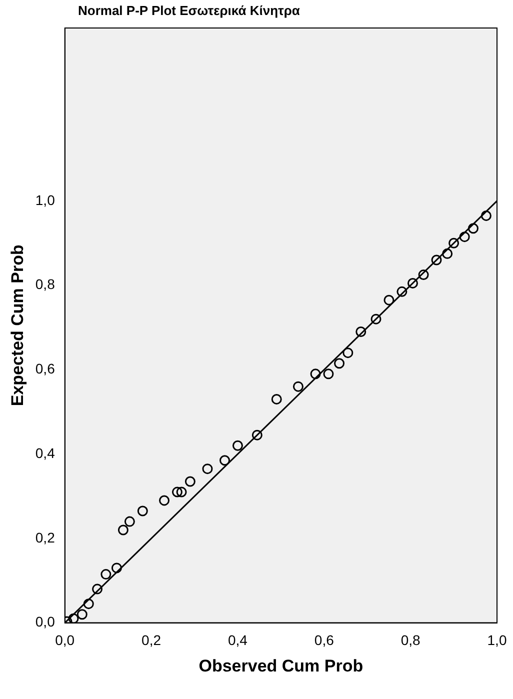 The image size is (513, 699). Describe the element at coordinates (281, 666) in the screenshot. I see `x-axis-title: Observed Cum Prob` at that location.